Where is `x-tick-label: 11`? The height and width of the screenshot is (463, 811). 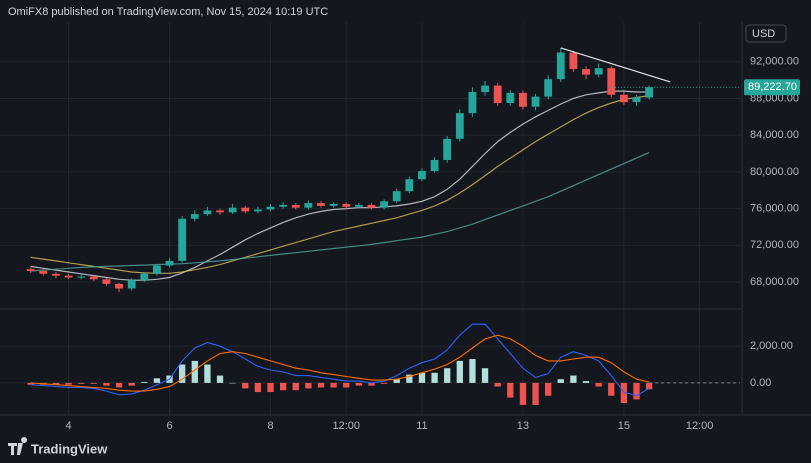 x-tick-label: 11 is located at coordinates (421, 426).